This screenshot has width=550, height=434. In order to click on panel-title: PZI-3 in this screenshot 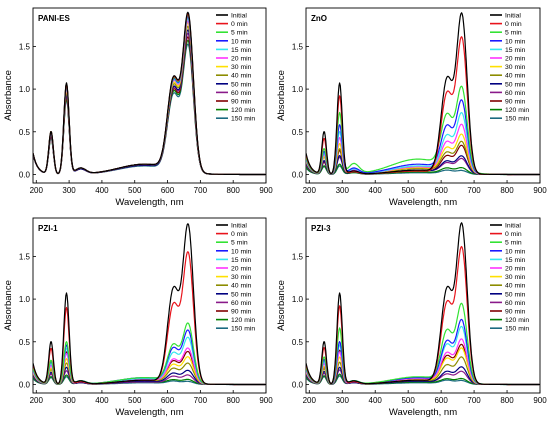, I will do `click(321, 228)`.